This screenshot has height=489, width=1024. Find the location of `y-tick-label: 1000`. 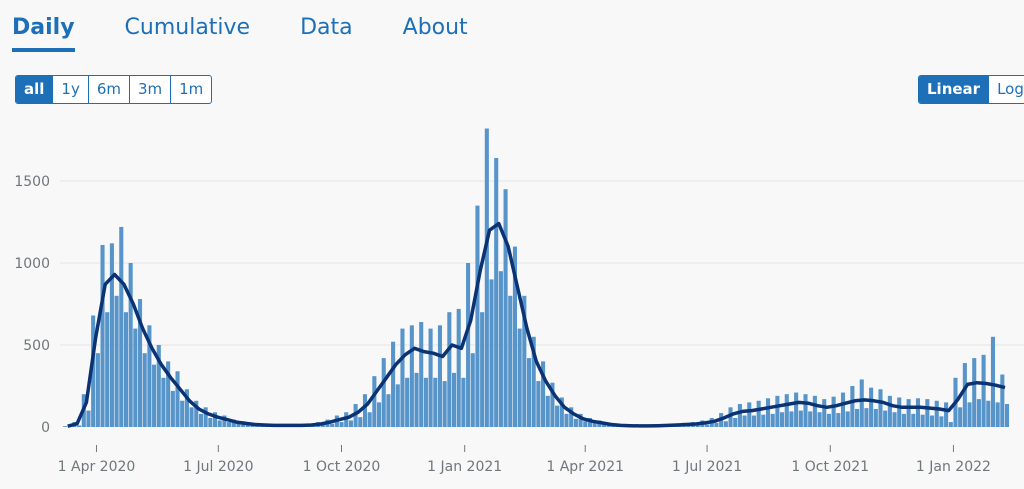

y-tick-label: 1000 is located at coordinates (32, 264).